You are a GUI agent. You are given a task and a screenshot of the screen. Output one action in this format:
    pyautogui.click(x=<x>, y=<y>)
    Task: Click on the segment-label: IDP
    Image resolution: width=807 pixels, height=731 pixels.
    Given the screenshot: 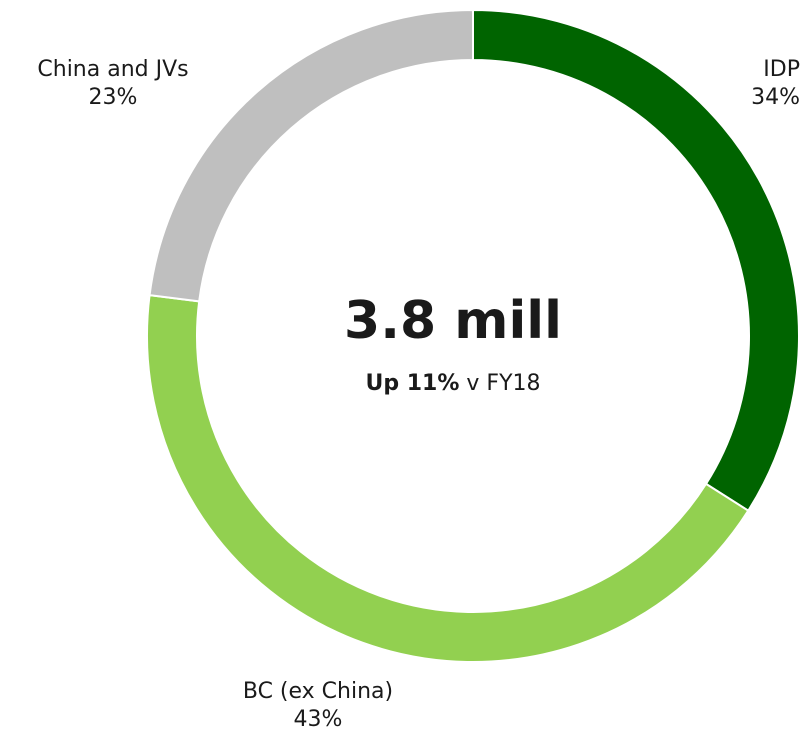 What is the action you would take?
    pyautogui.click(x=781, y=69)
    